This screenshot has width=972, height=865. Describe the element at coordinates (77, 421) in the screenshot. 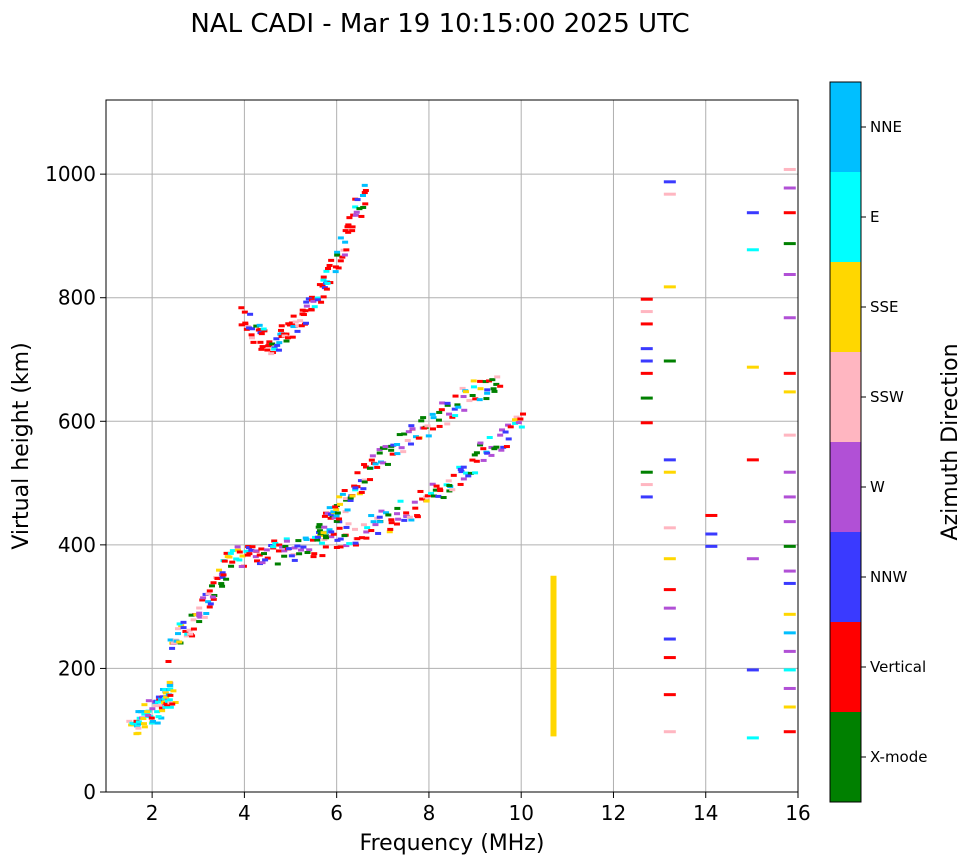

I see `y-tick-label: 600` at that location.